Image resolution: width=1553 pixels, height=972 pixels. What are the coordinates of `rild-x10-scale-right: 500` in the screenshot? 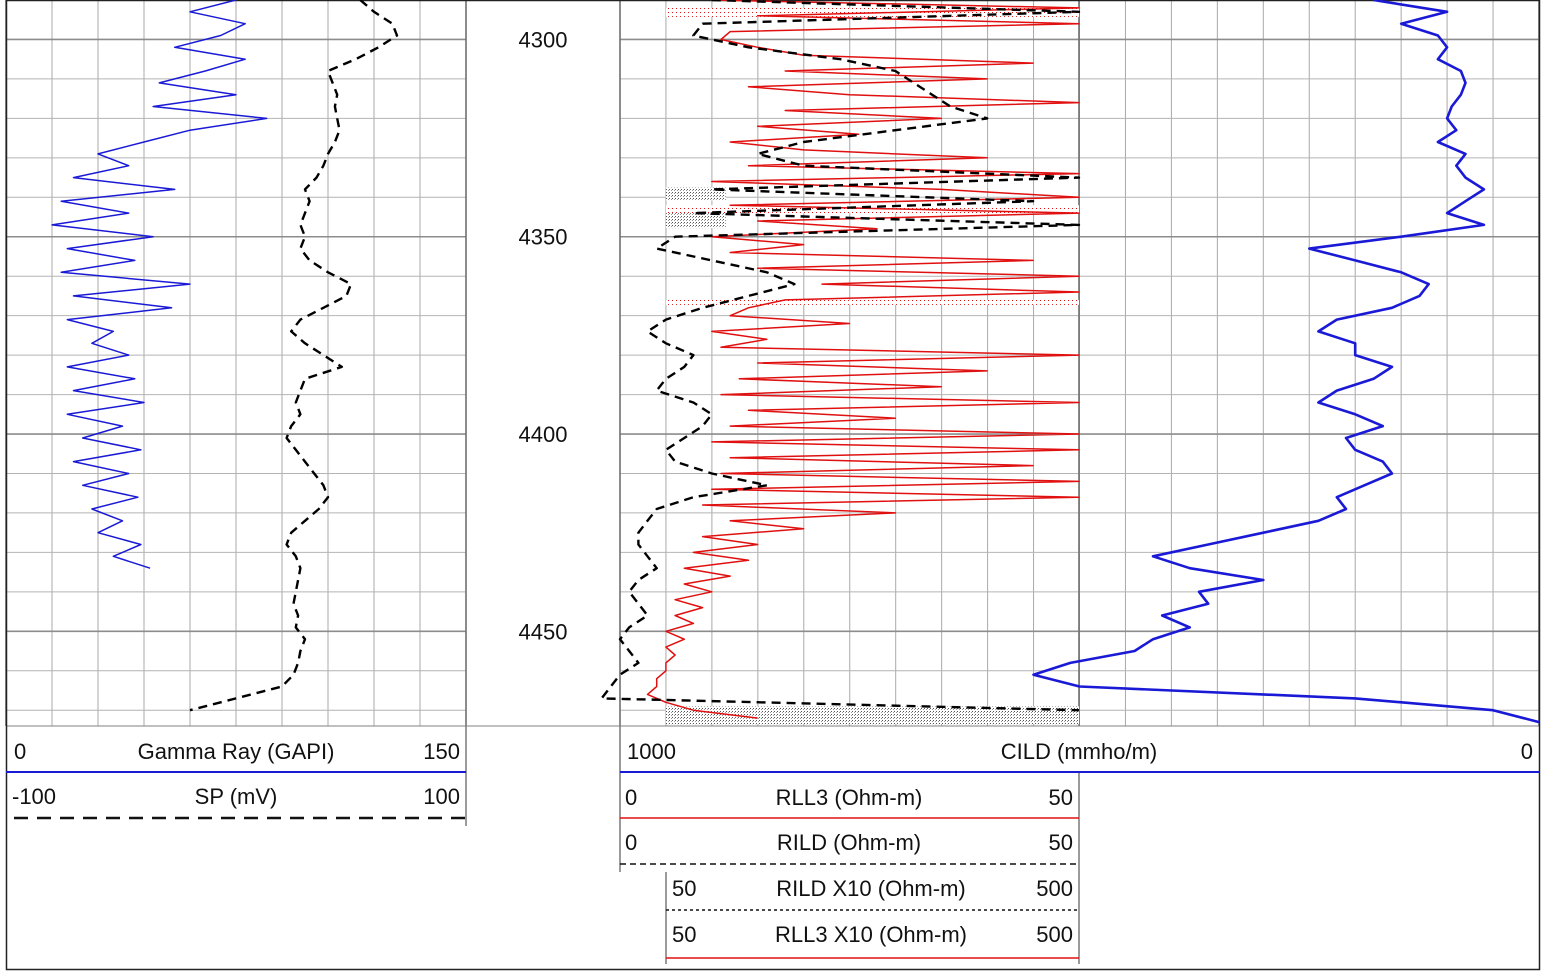 It's located at (1054, 888).